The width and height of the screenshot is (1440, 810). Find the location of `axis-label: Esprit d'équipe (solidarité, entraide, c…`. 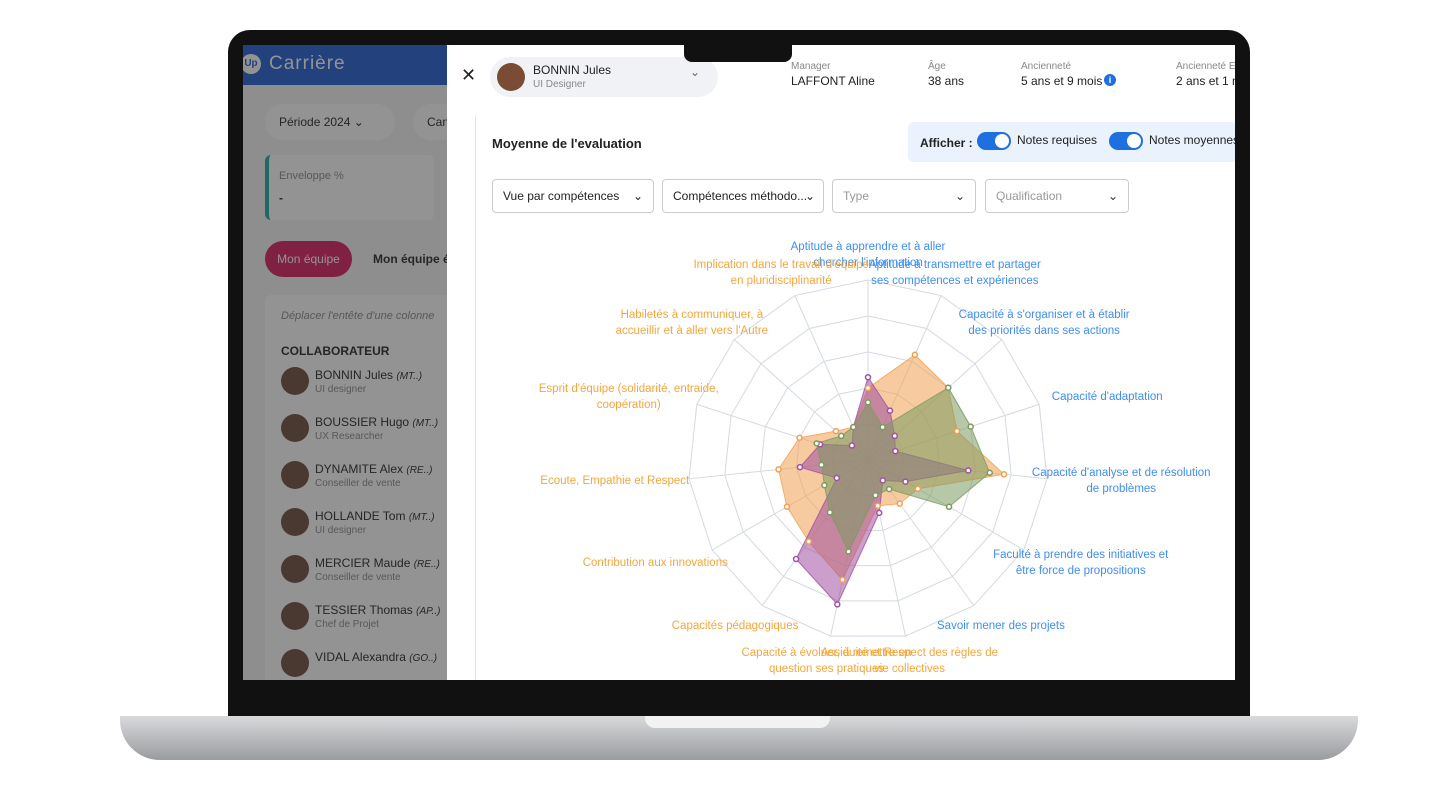

axis-label: Esprit d'équipe (solidarité, entraide, c… is located at coordinates (628, 396).